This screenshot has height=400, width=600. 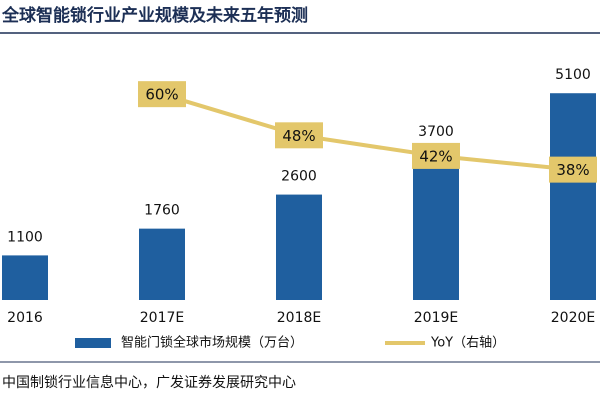 What do you see at coordinates (162, 211) in the screenshot?
I see `bar-value-label: 1760` at bounding box center [162, 211].